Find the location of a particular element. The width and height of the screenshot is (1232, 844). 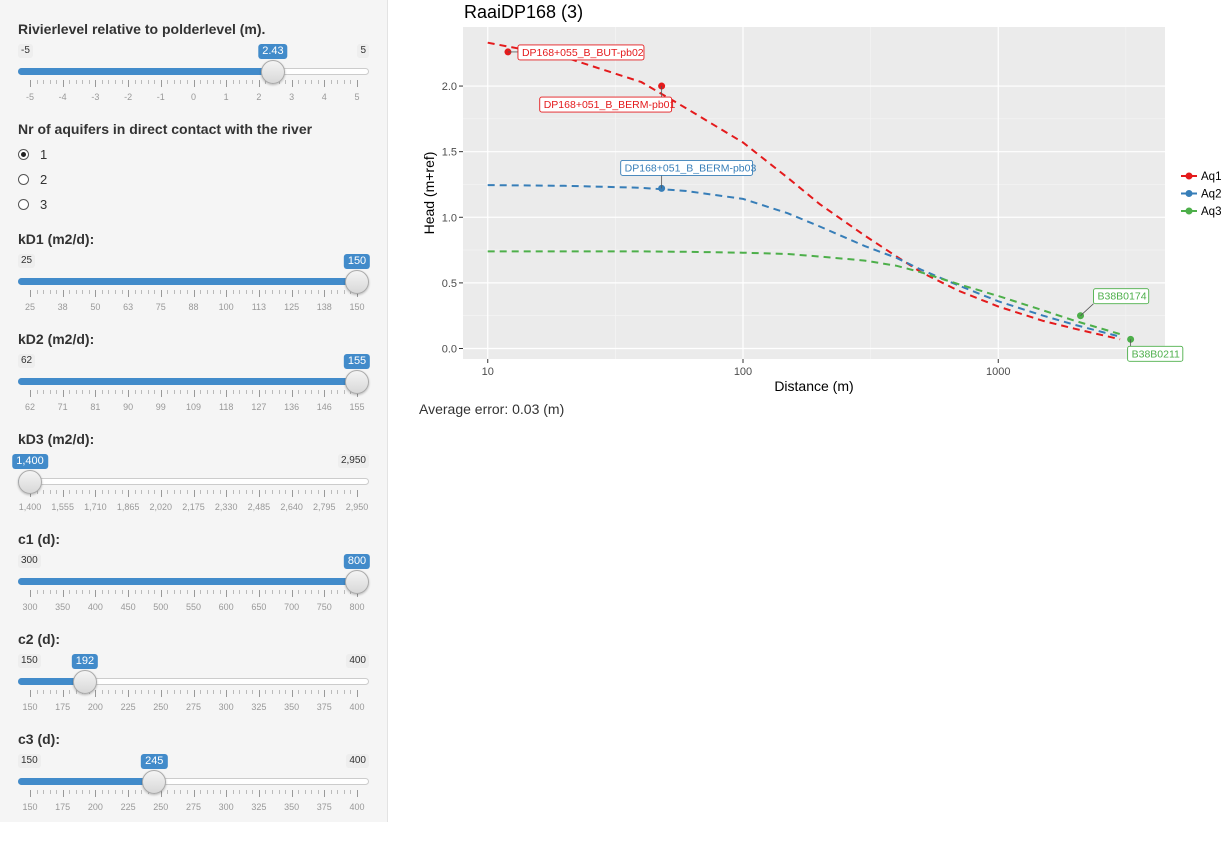

c2-tick-label: 400 is located at coordinates (357, 707).